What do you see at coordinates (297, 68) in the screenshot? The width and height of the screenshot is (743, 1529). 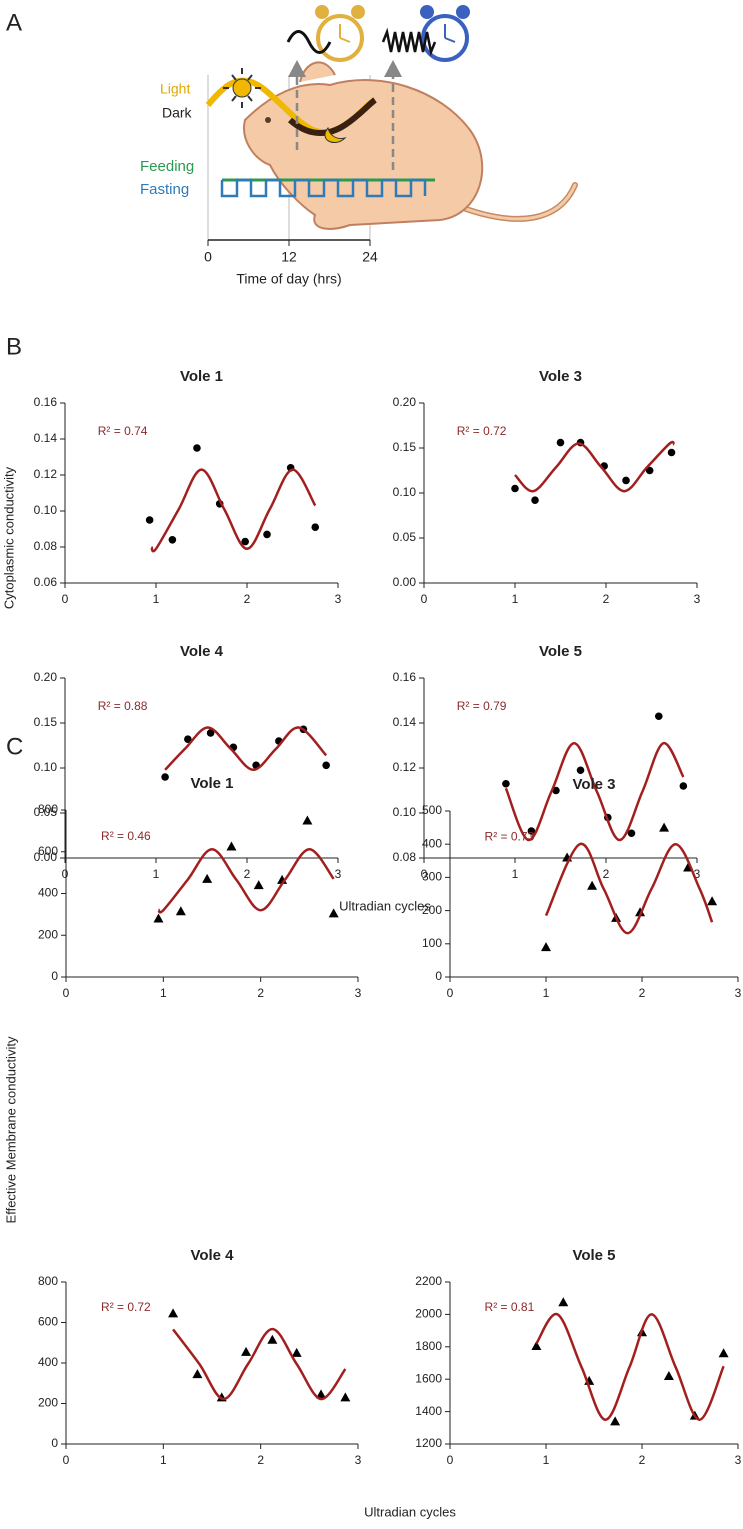 I see `arrow-head` at bounding box center [297, 68].